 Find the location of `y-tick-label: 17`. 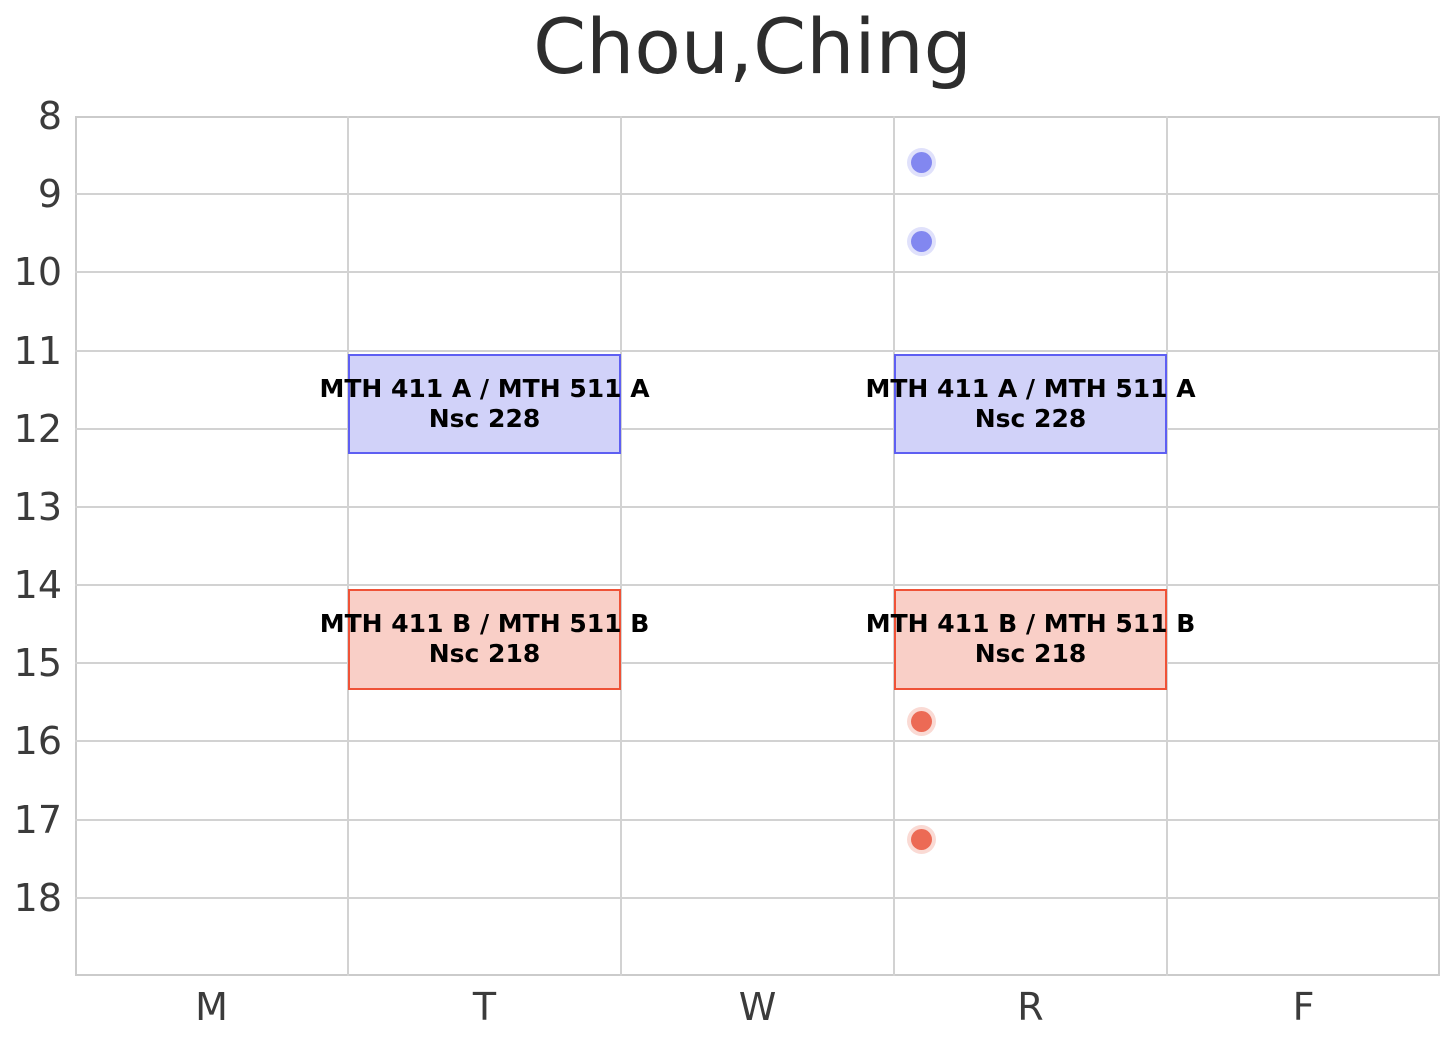

y-tick-label: 17 is located at coordinates (37, 819).